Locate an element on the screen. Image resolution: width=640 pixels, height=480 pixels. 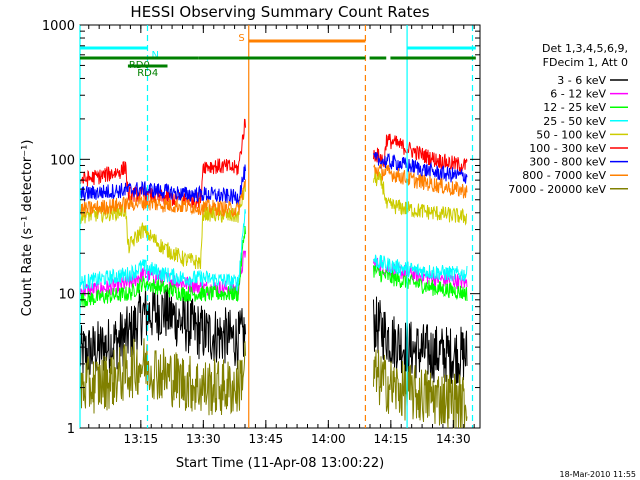
legend-label-4: 50 - 100 keV is located at coordinates (571, 134).